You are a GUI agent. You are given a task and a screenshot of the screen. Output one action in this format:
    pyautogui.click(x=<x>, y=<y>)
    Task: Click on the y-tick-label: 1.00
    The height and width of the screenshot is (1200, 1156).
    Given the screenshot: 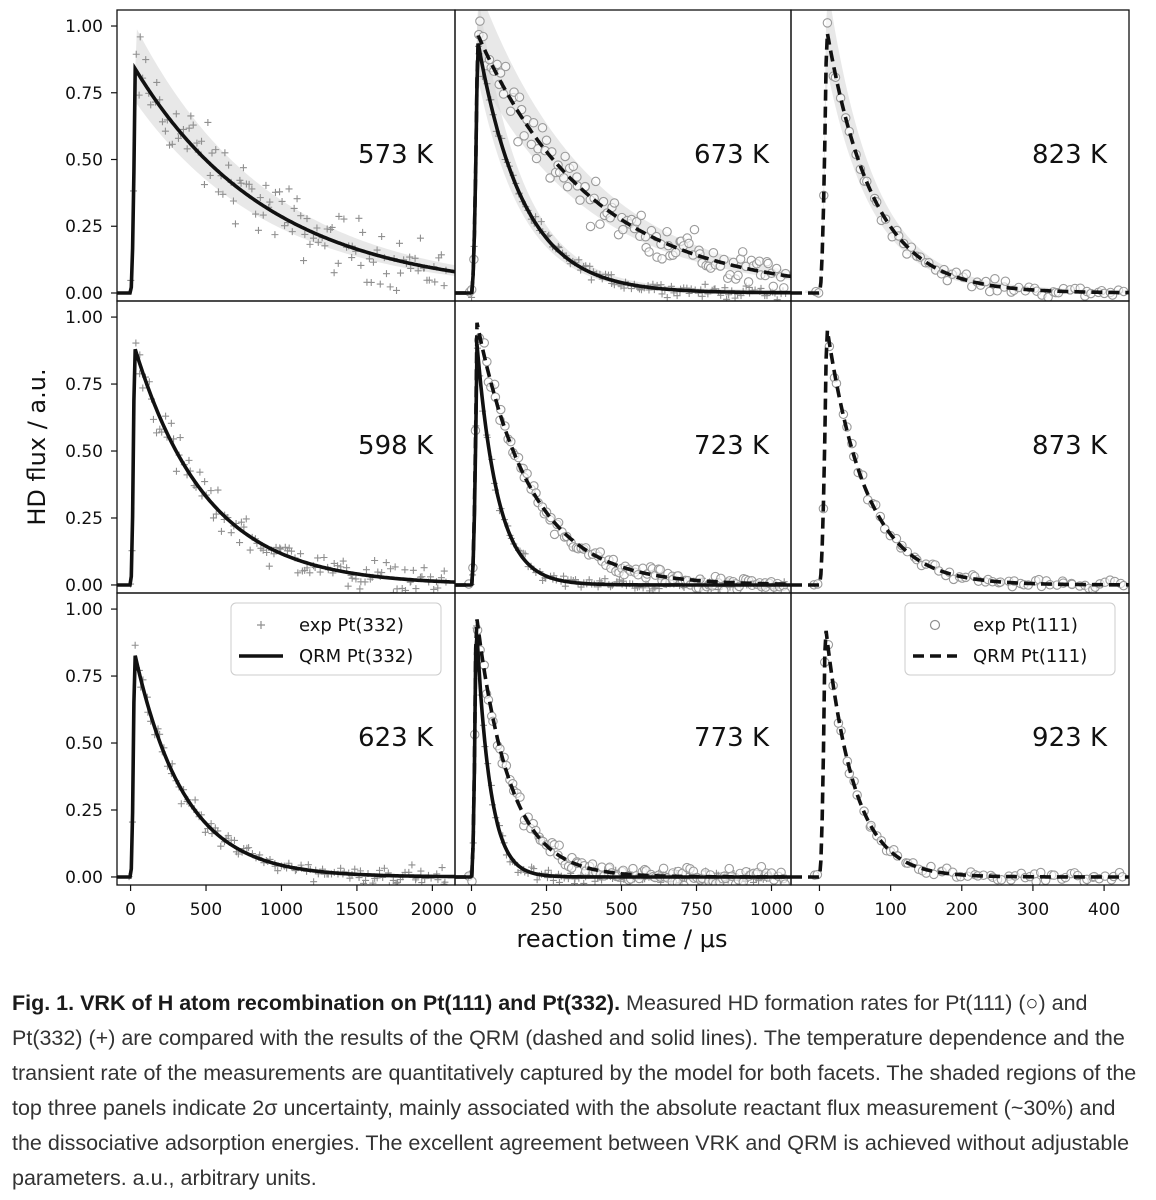 What is the action you would take?
    pyautogui.click(x=84, y=610)
    